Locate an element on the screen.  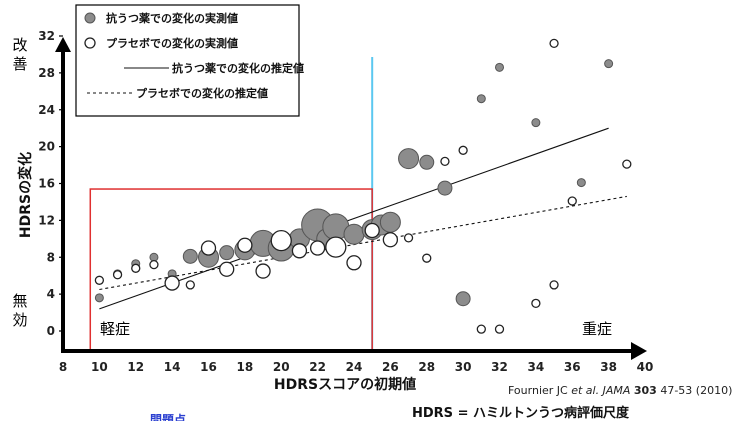
y-tick-label-32: 32 is located at coordinates (46, 36).